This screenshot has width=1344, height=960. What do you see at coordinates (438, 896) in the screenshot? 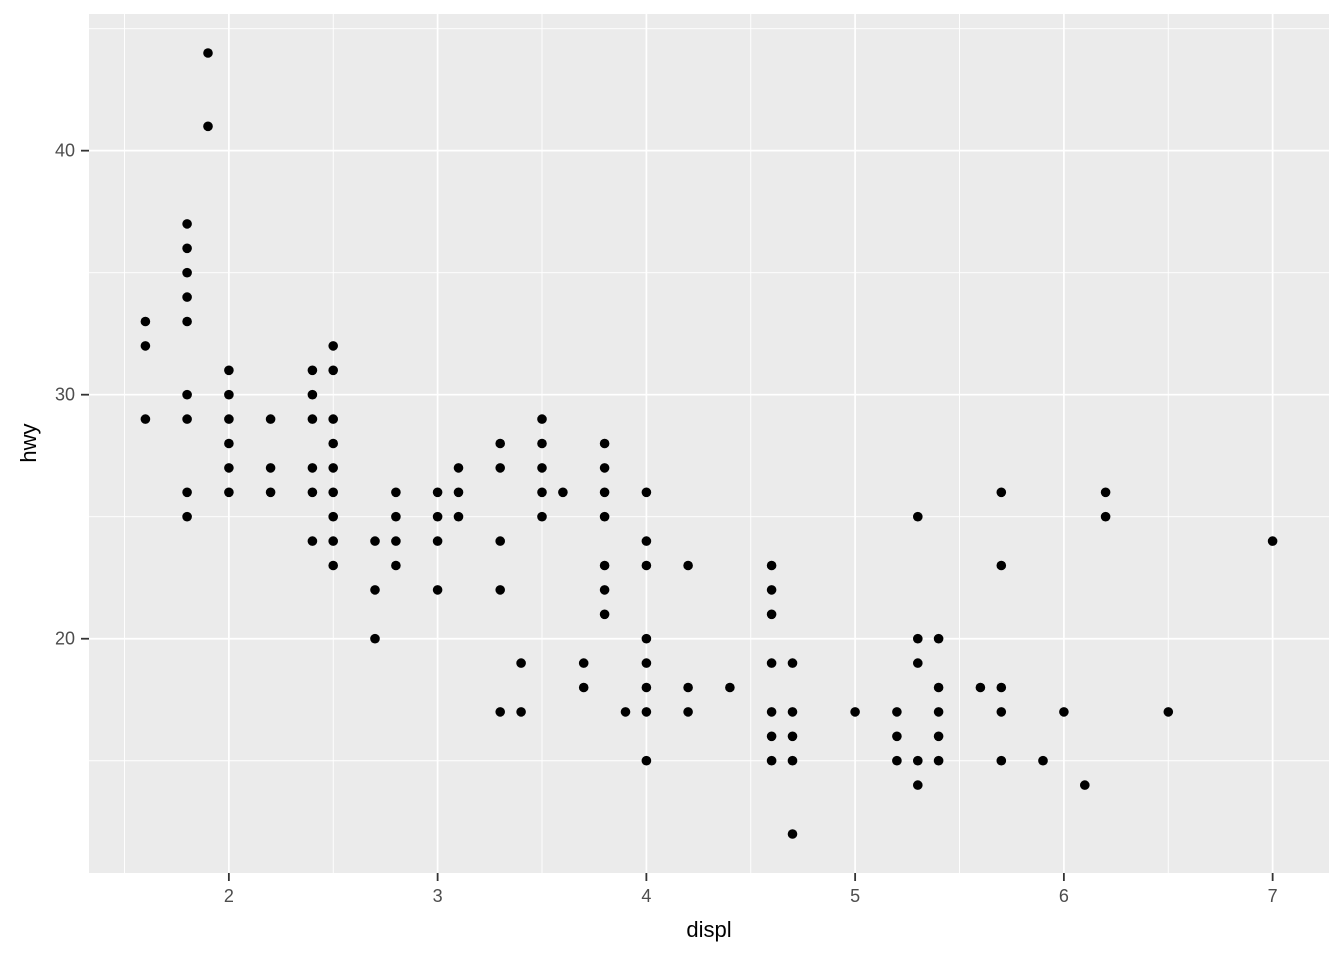
I see `x-tick-label: 3` at bounding box center [438, 896].